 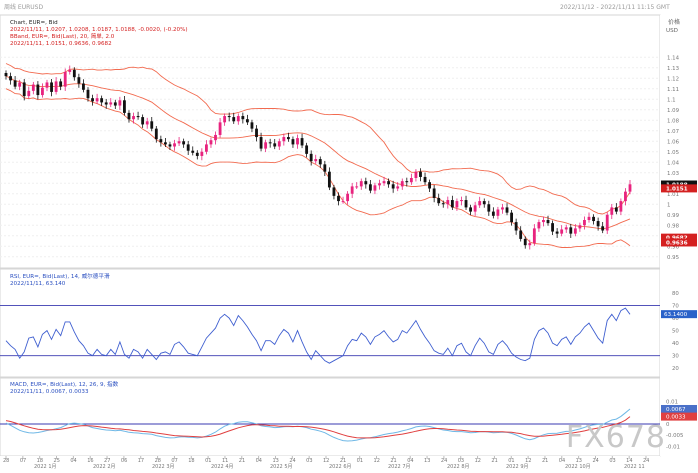 What do you see at coordinates (673, 111) in the screenshot?
I see `price-tick-label: 1.09` at bounding box center [673, 111].